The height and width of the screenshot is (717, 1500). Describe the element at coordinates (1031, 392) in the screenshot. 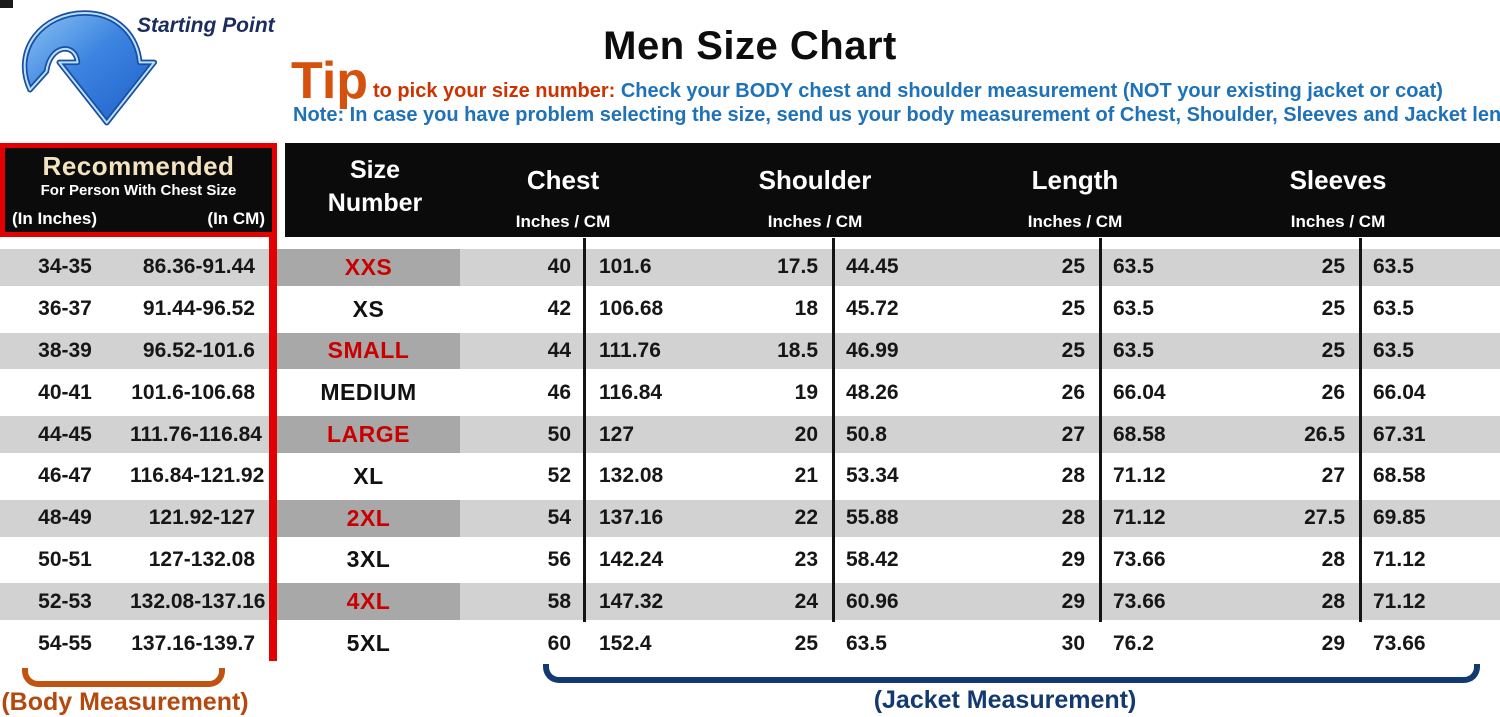

I see `cell-length-inches: 26` at that location.